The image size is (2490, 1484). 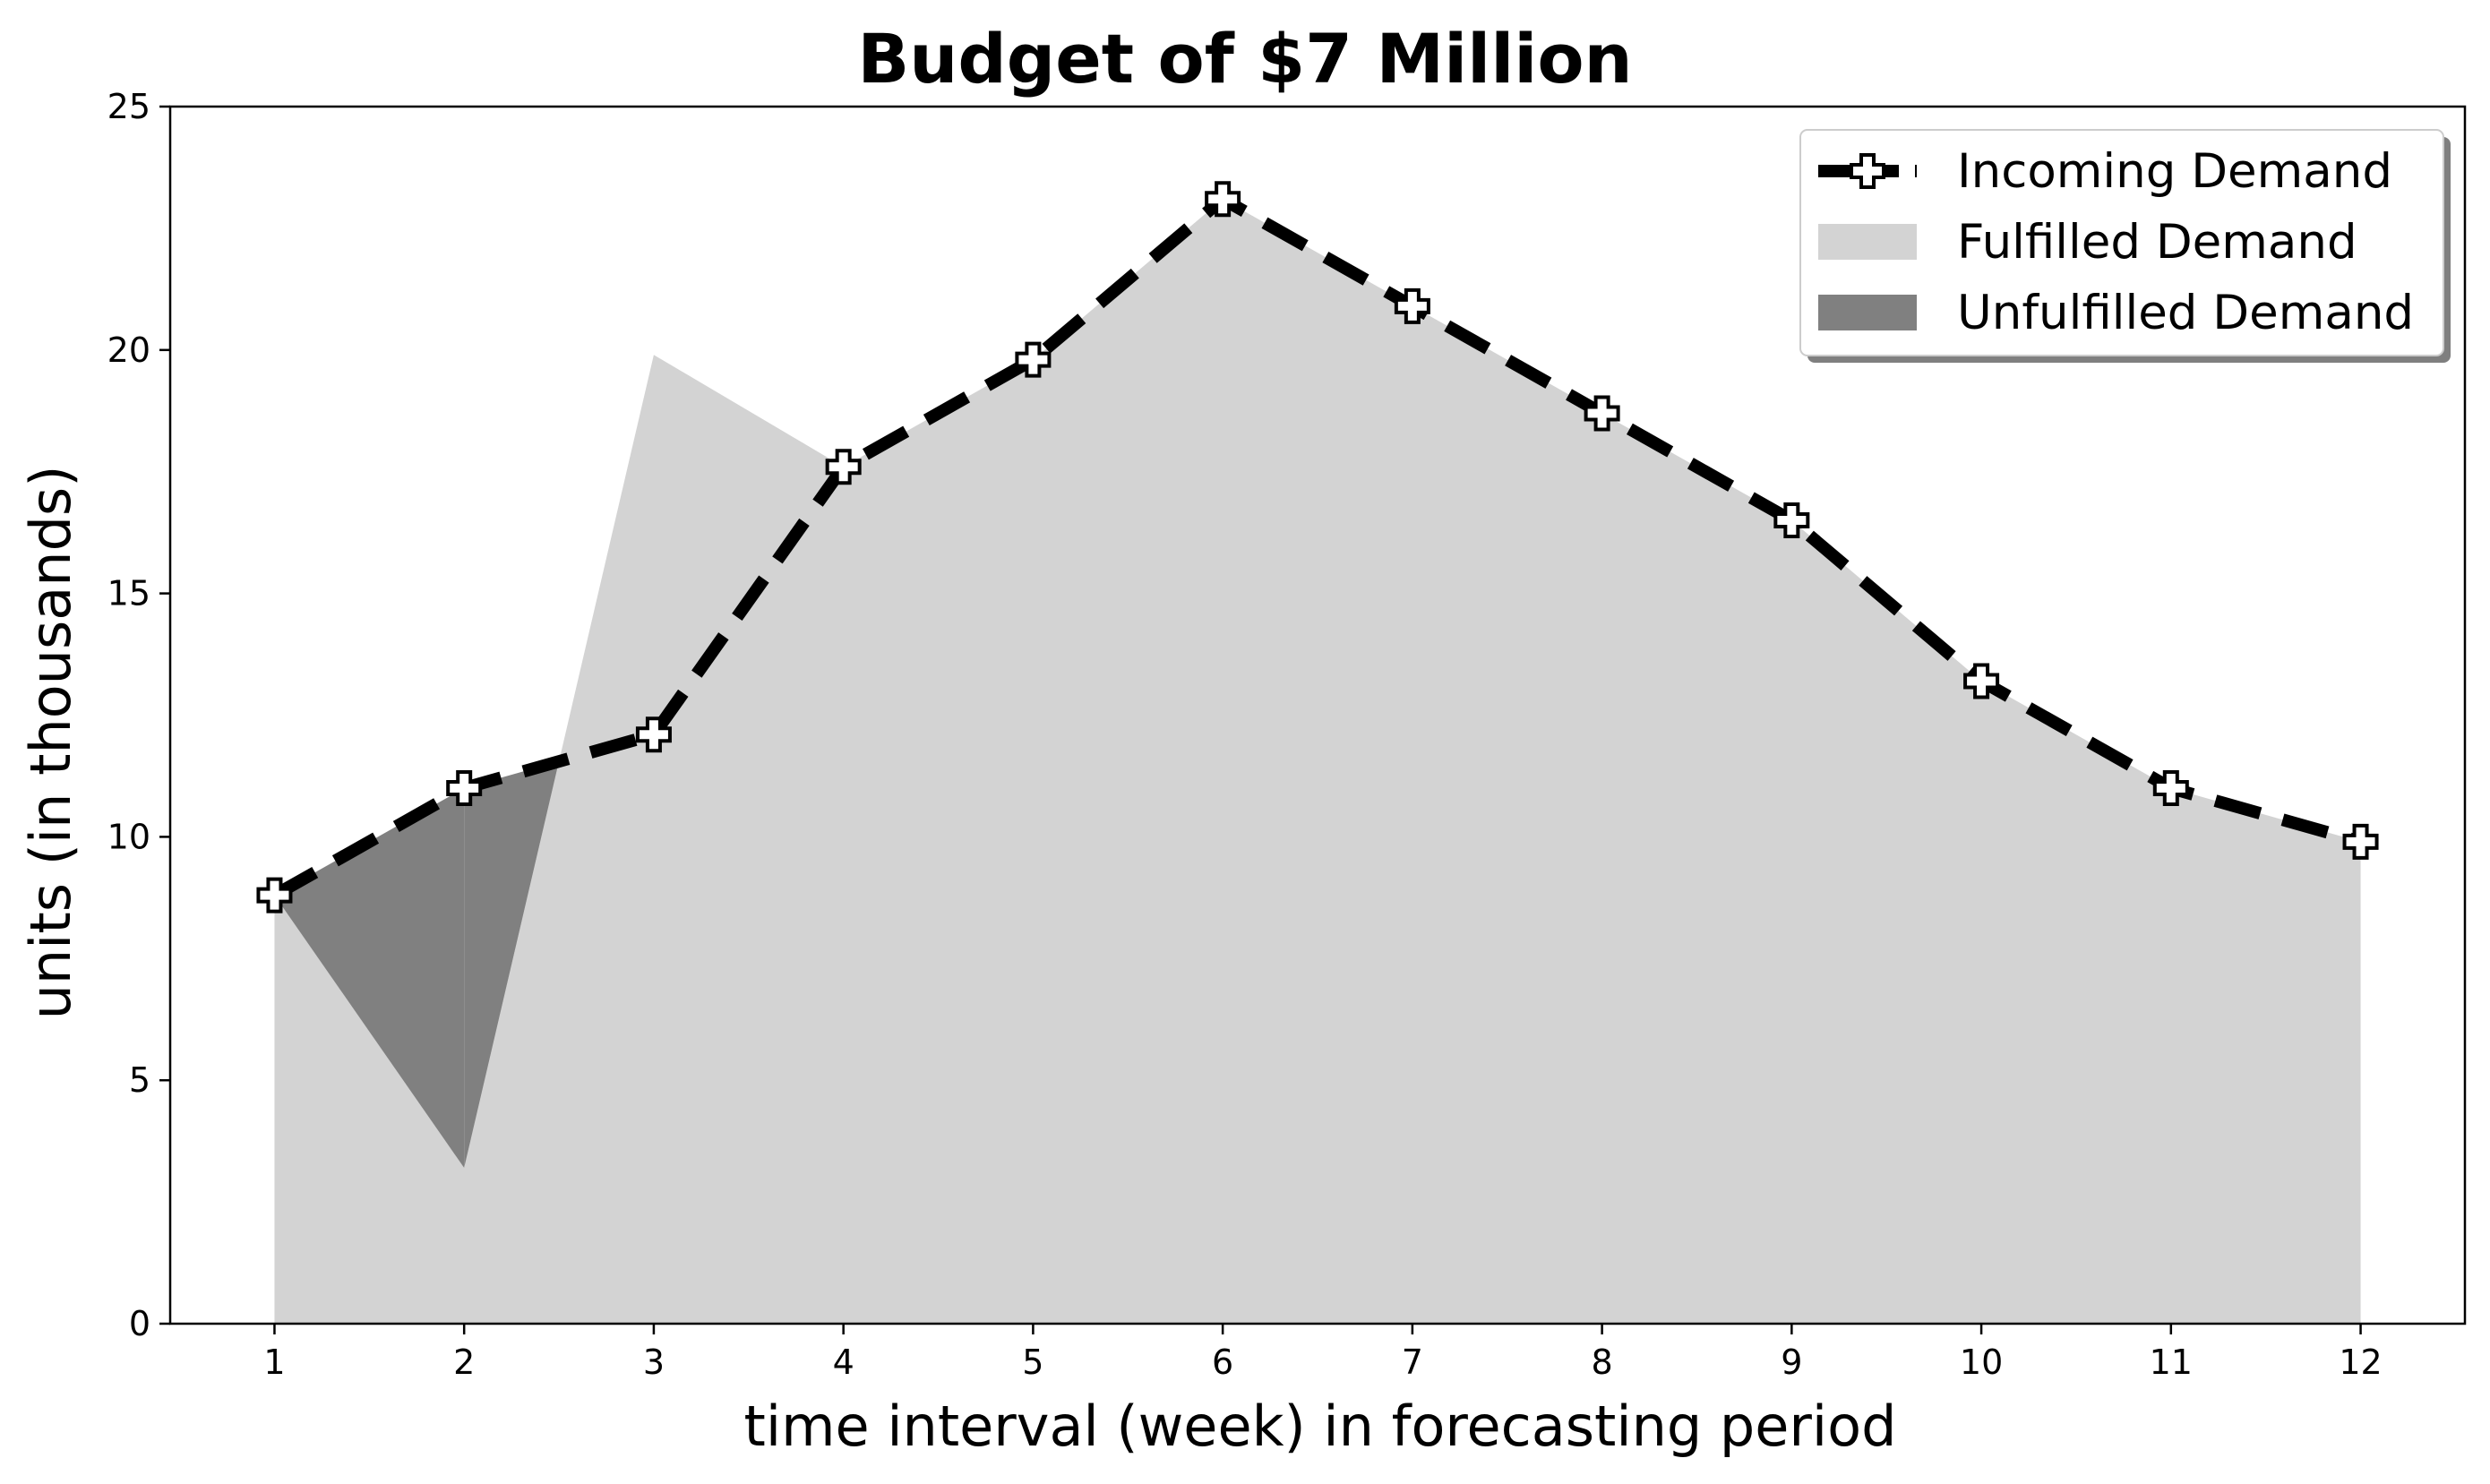 I want to click on y-tick-label: 5, so click(x=139, y=1080).